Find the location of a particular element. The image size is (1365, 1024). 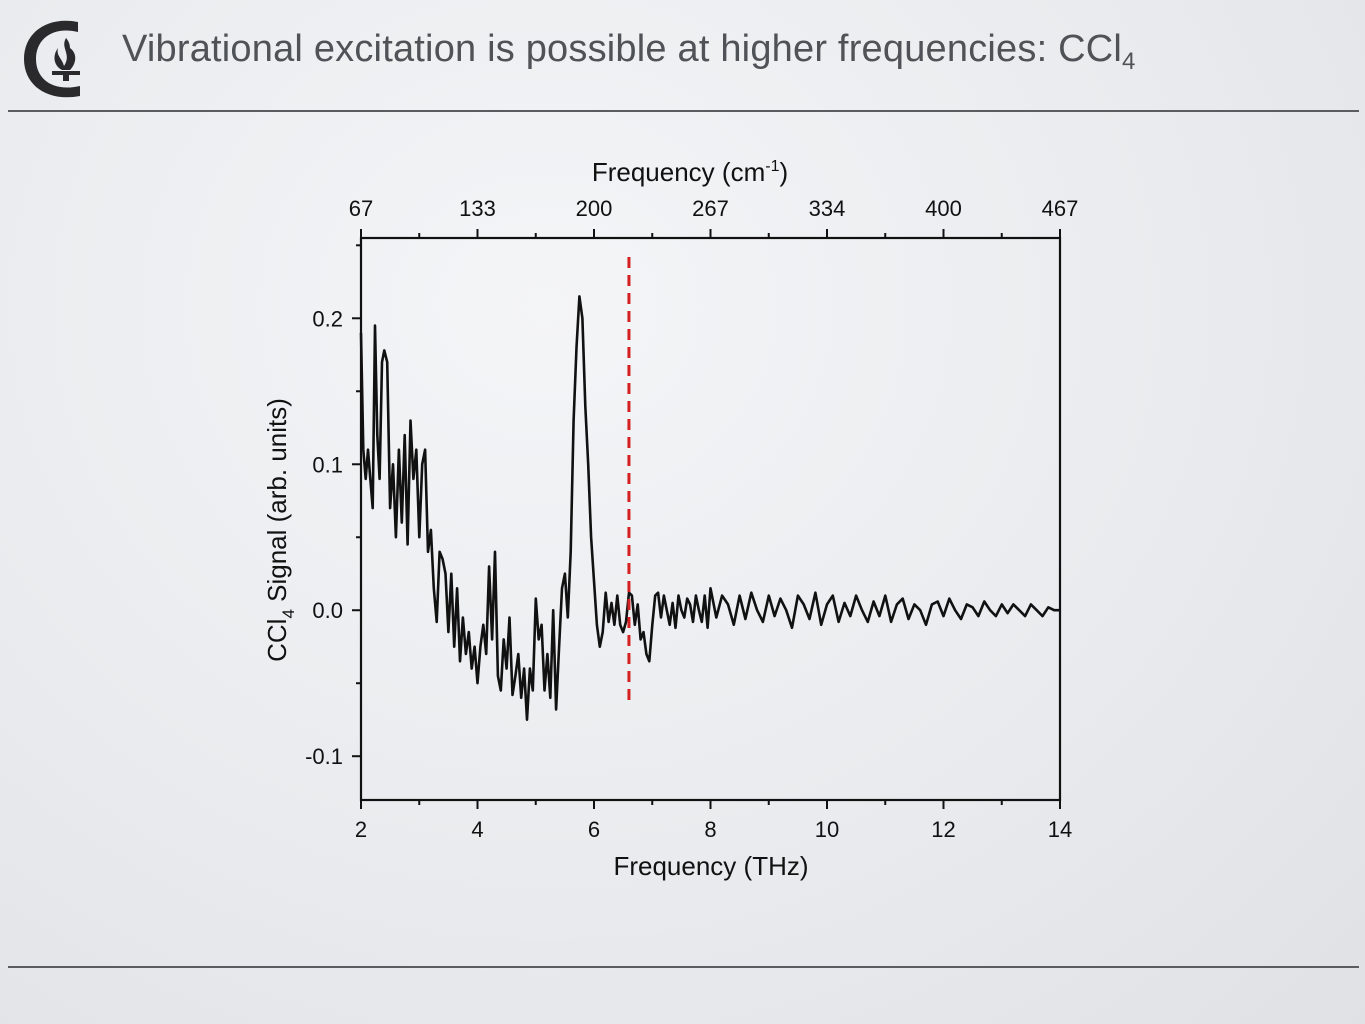

footer-rule is located at coordinates (683, 967).